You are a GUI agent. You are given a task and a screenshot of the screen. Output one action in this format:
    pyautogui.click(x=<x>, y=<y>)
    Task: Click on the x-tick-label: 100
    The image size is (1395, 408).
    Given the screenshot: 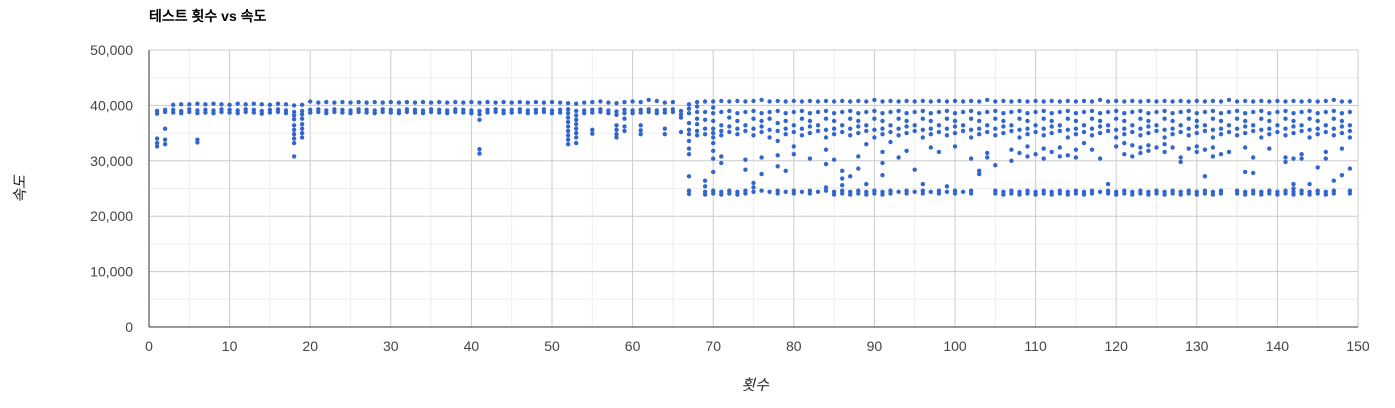 What is the action you would take?
    pyautogui.click(x=955, y=346)
    